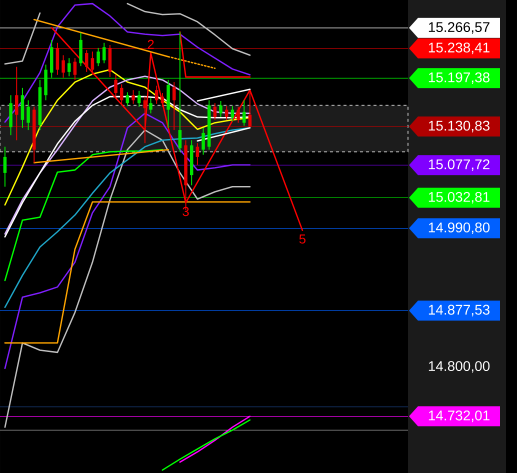 The width and height of the screenshot is (517, 473). Describe the element at coordinates (459, 165) in the screenshot. I see `y-tick-label: 15.077,72` at that location.